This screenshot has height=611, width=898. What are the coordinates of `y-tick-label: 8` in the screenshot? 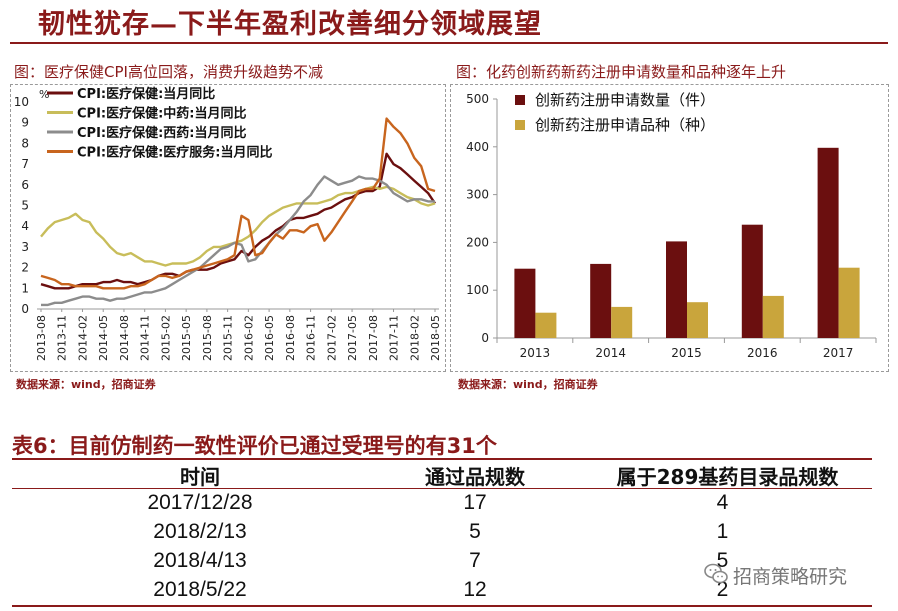 It's located at (25, 143).